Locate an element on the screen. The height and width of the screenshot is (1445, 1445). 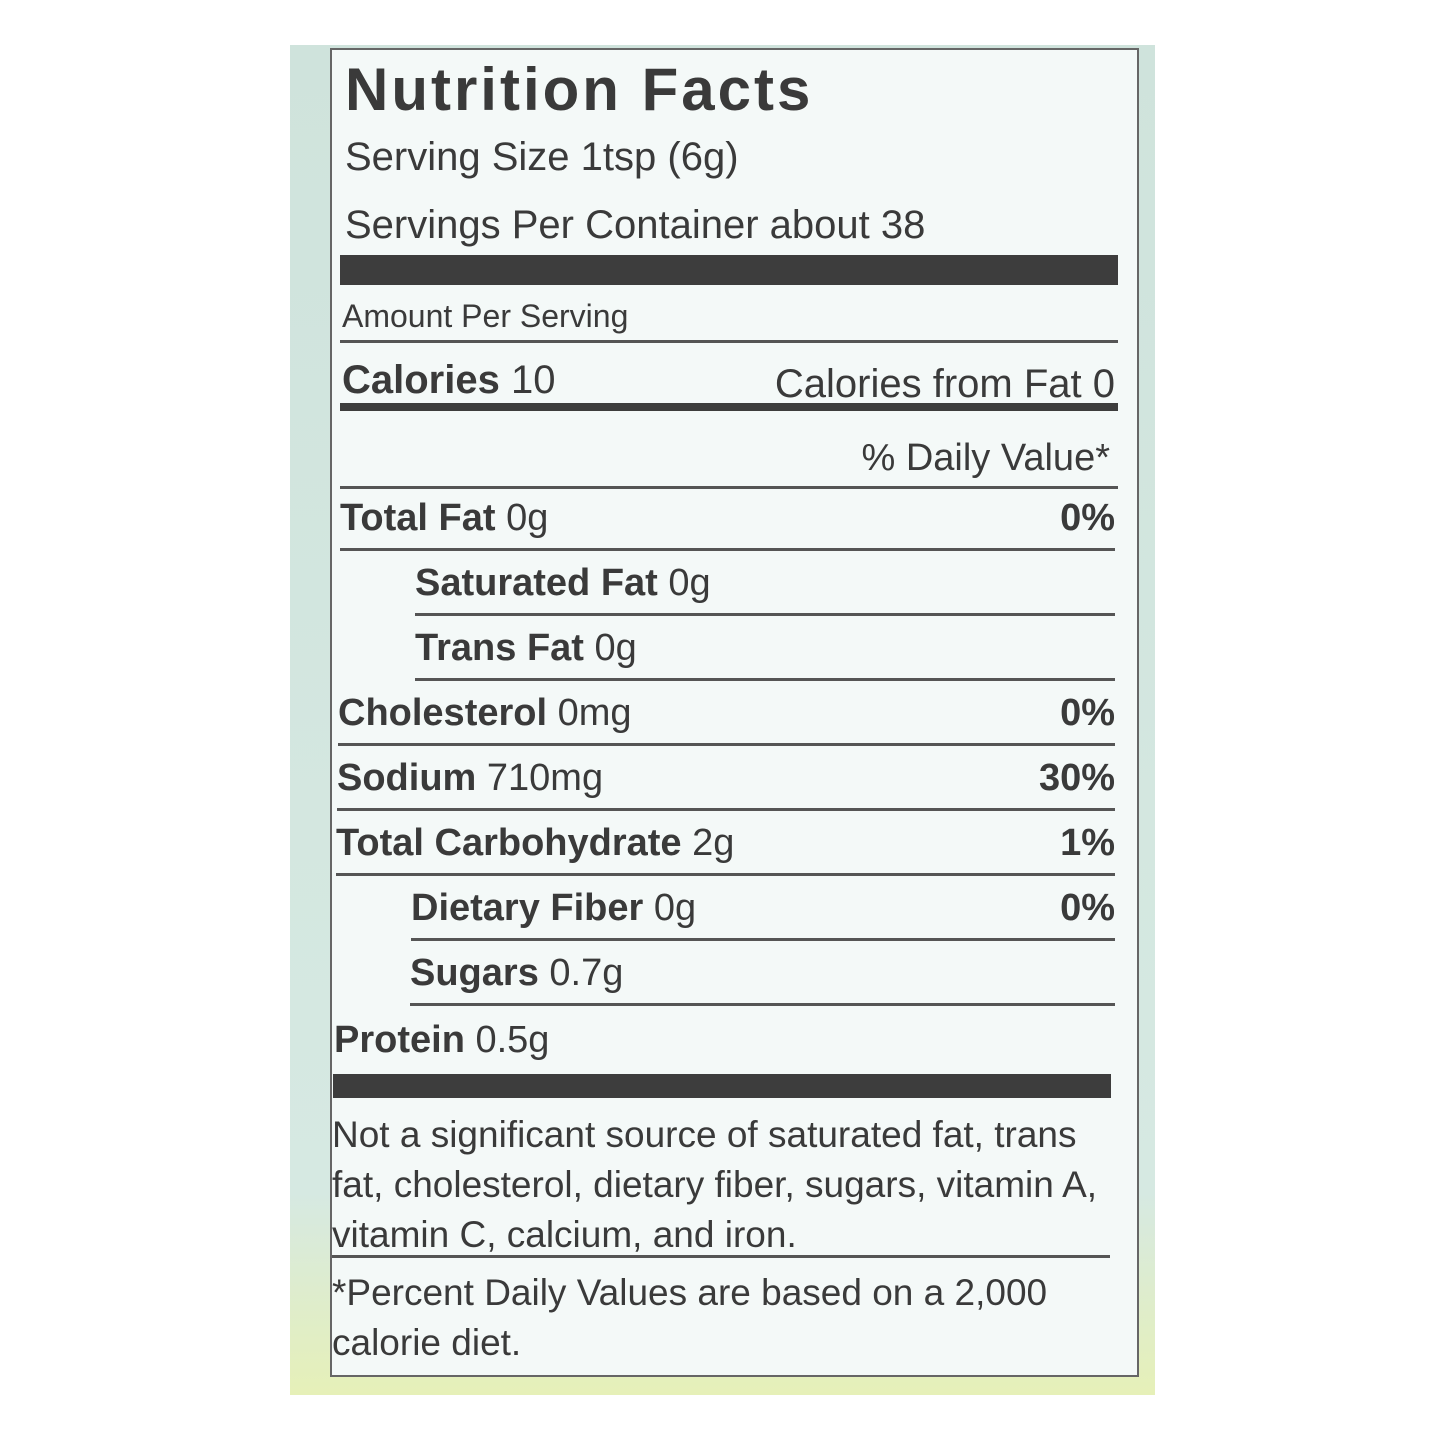
serving-size: Serving Size 1tsp (6g) is located at coordinates (542, 157).